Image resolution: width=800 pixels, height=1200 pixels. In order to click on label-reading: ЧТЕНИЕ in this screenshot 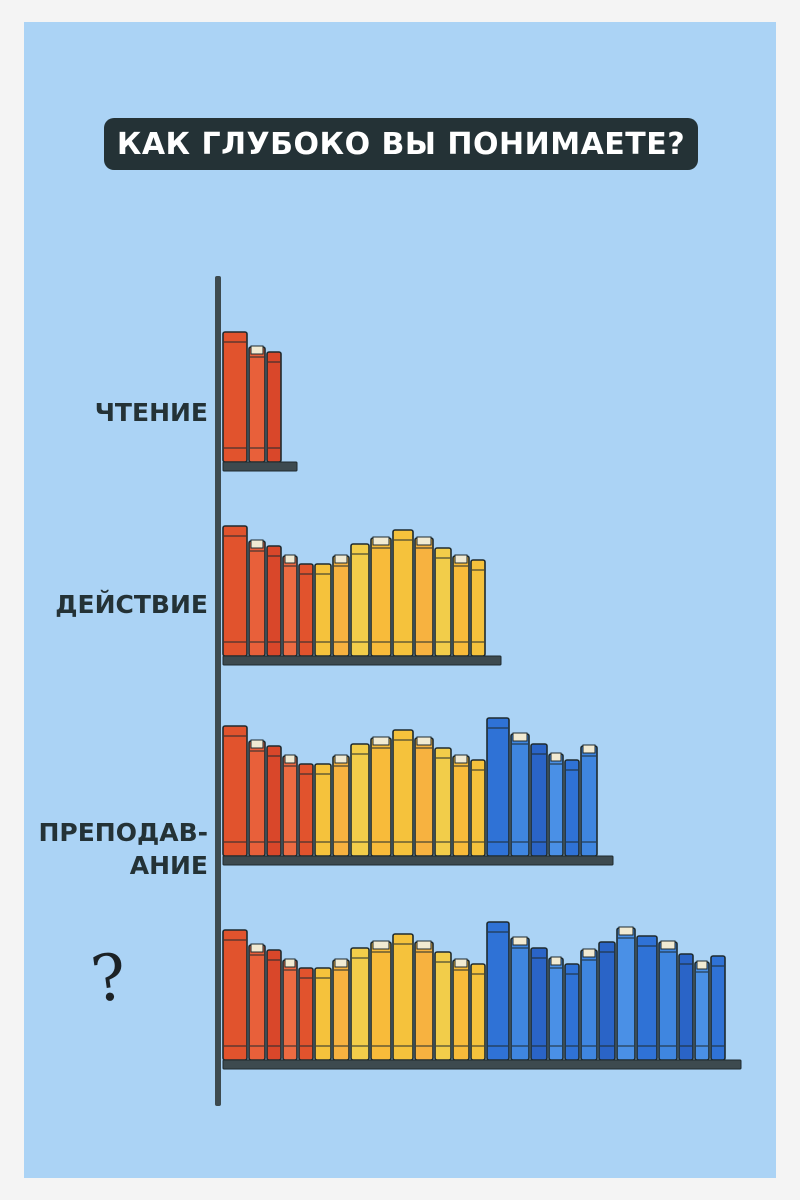, I will do `click(151, 412)`.